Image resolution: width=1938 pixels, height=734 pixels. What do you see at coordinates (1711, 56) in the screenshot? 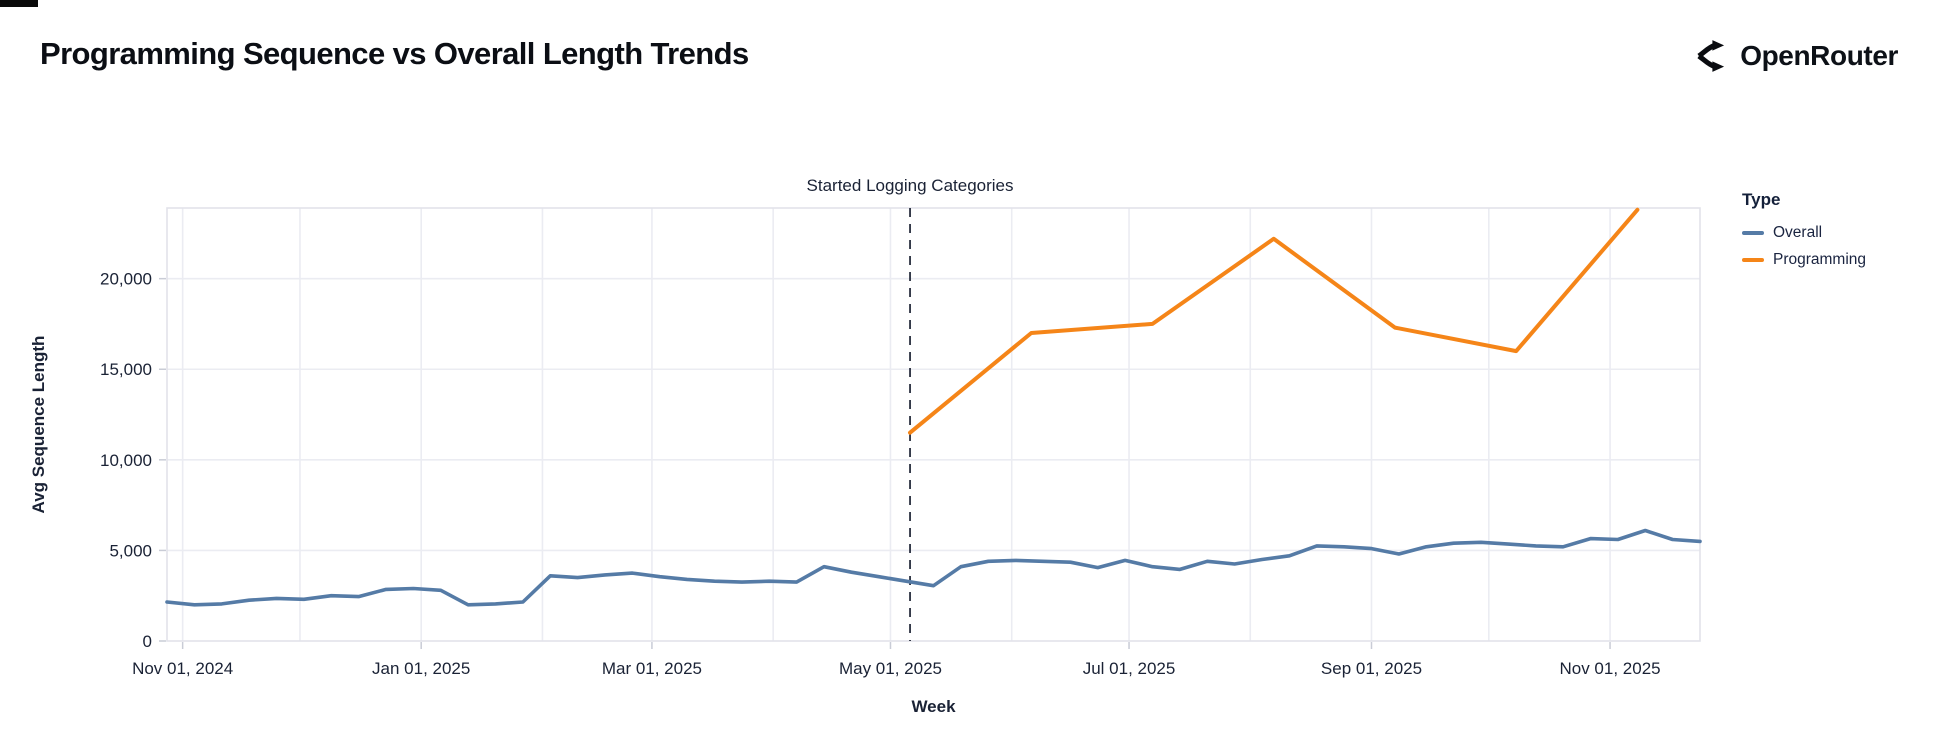
I see `openrouter-logo-icon` at bounding box center [1711, 56].